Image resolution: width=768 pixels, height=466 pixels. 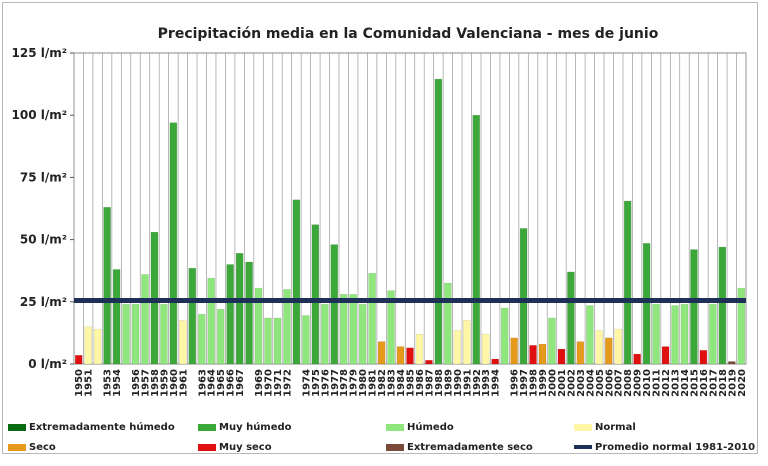 What do you see at coordinates (665, 355) in the screenshot?
I see `bar-2012` at bounding box center [665, 355].